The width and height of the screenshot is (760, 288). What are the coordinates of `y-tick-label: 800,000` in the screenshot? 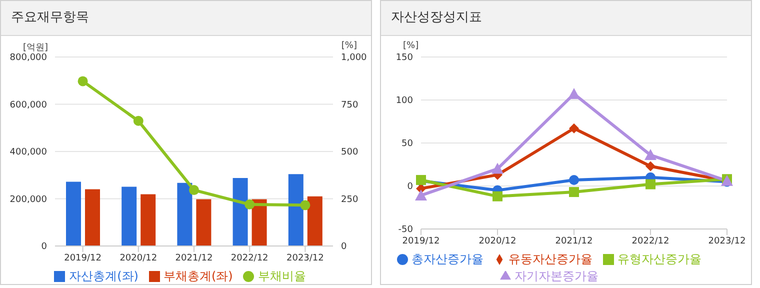 It's located at (29, 58).